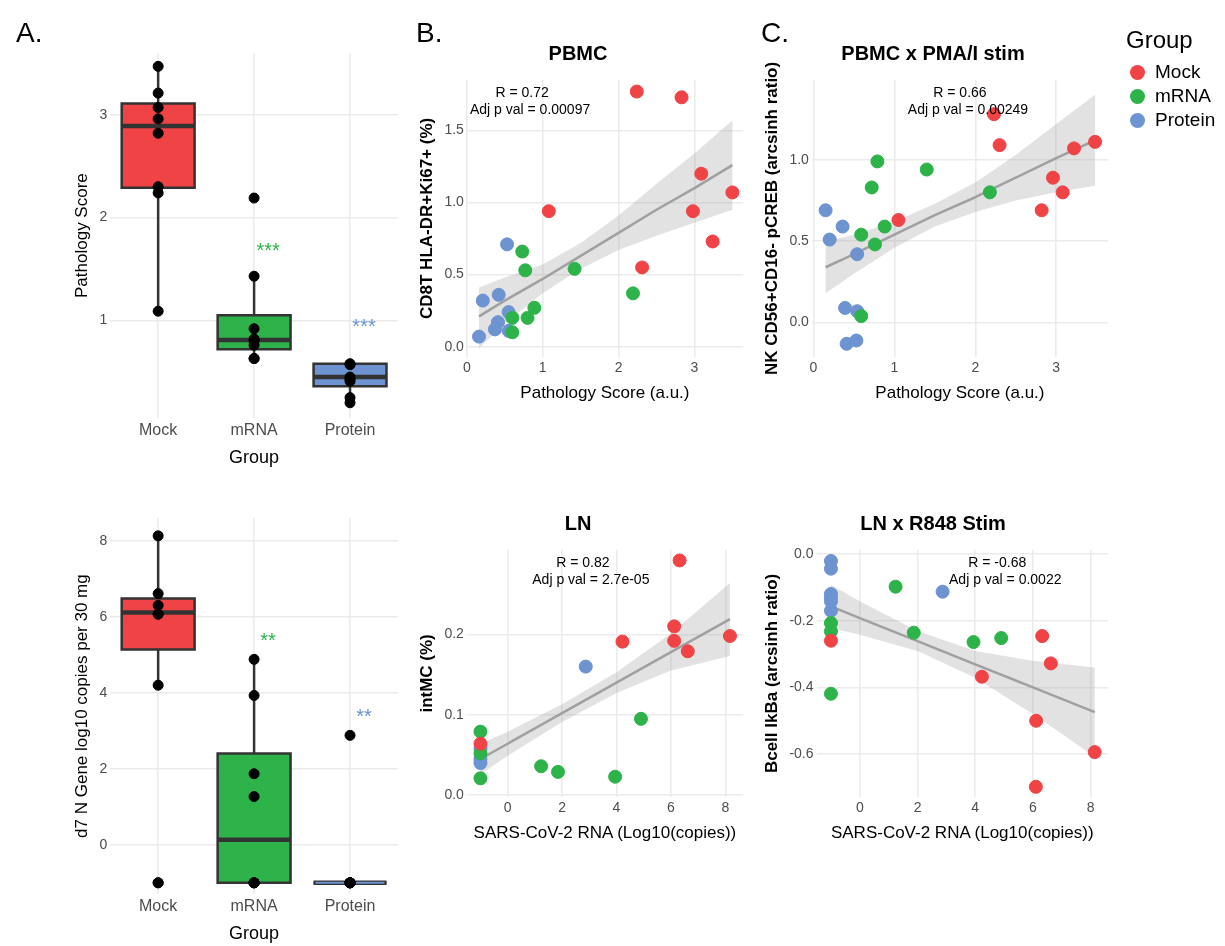  What do you see at coordinates (968, 108) in the screenshot?
I see `annotation: Adj p val = 0.00249` at bounding box center [968, 108].